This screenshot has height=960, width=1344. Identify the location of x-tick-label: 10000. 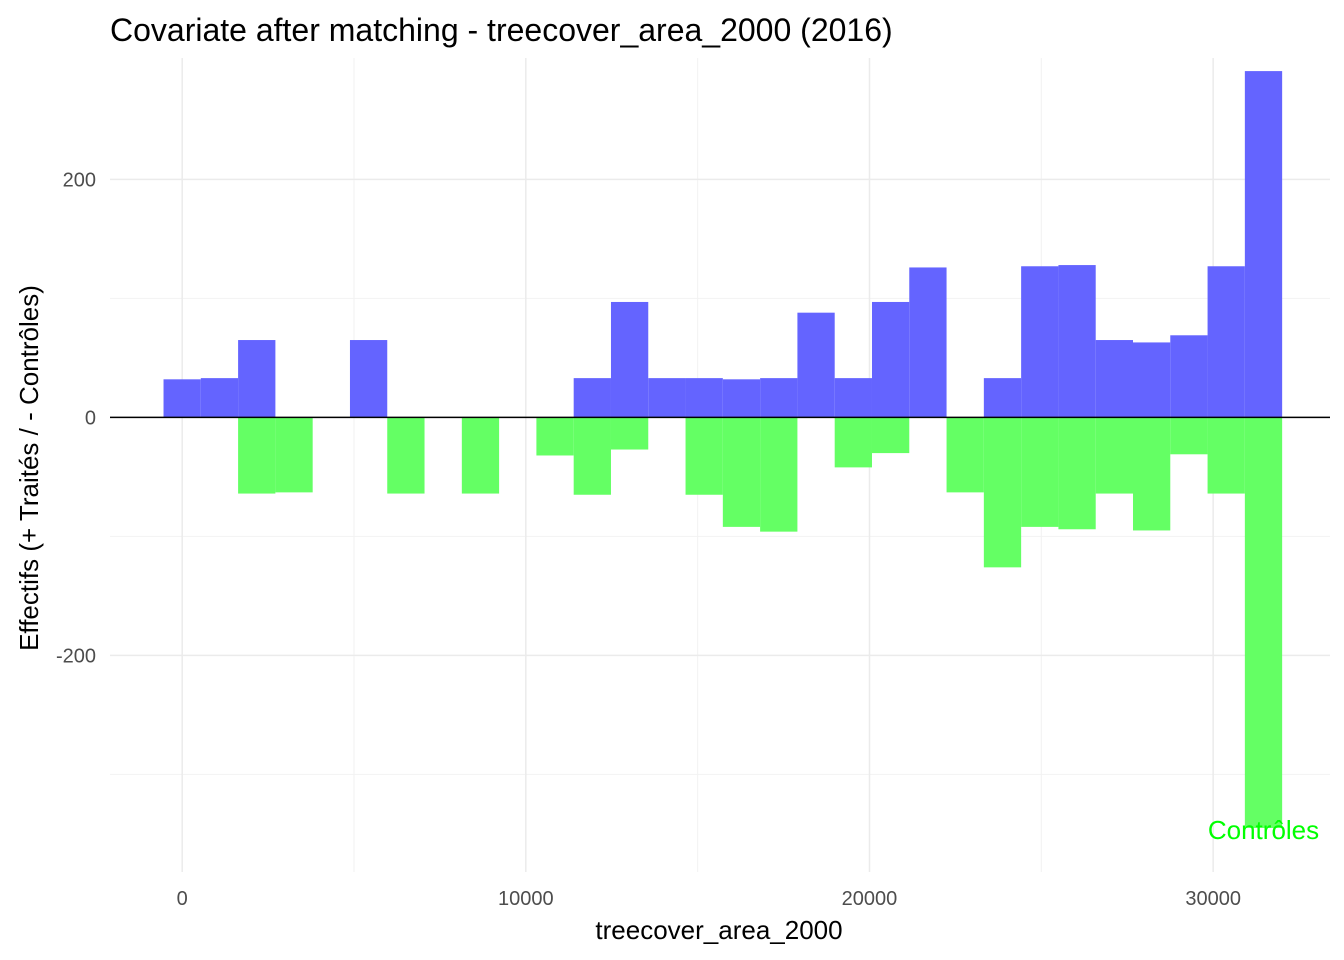
(526, 899).